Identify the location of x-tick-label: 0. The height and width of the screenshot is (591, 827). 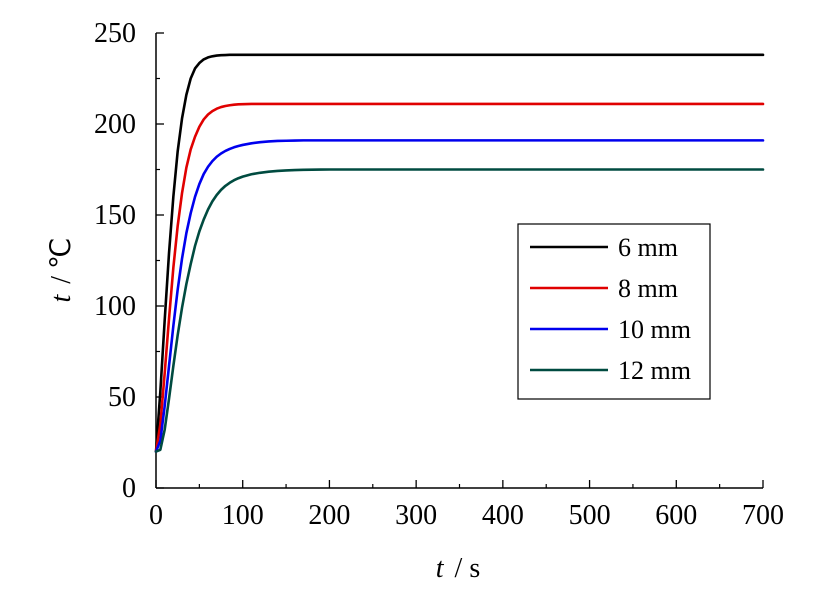
(156, 515).